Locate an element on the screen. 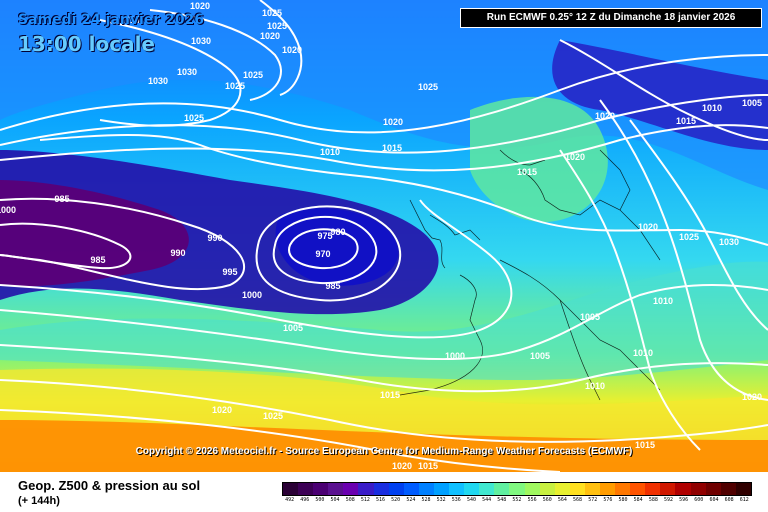 The height and width of the screenshot is (512, 768). legend-value: 544 is located at coordinates (487, 500).